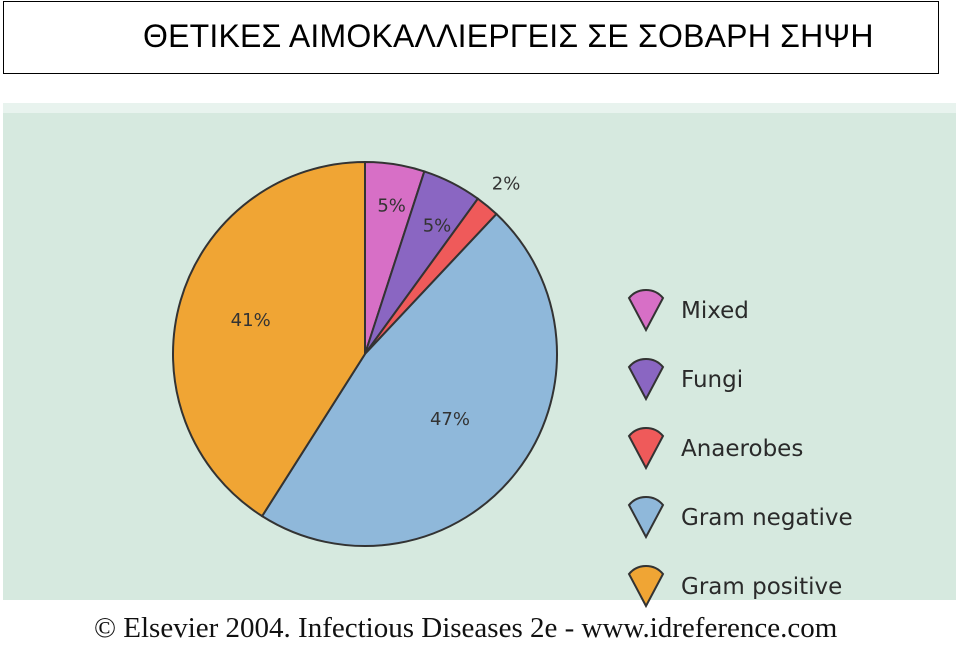 The width and height of the screenshot is (959, 645). Describe the element at coordinates (269, 339) in the screenshot. I see `pie-slice-gram-positive` at that location.